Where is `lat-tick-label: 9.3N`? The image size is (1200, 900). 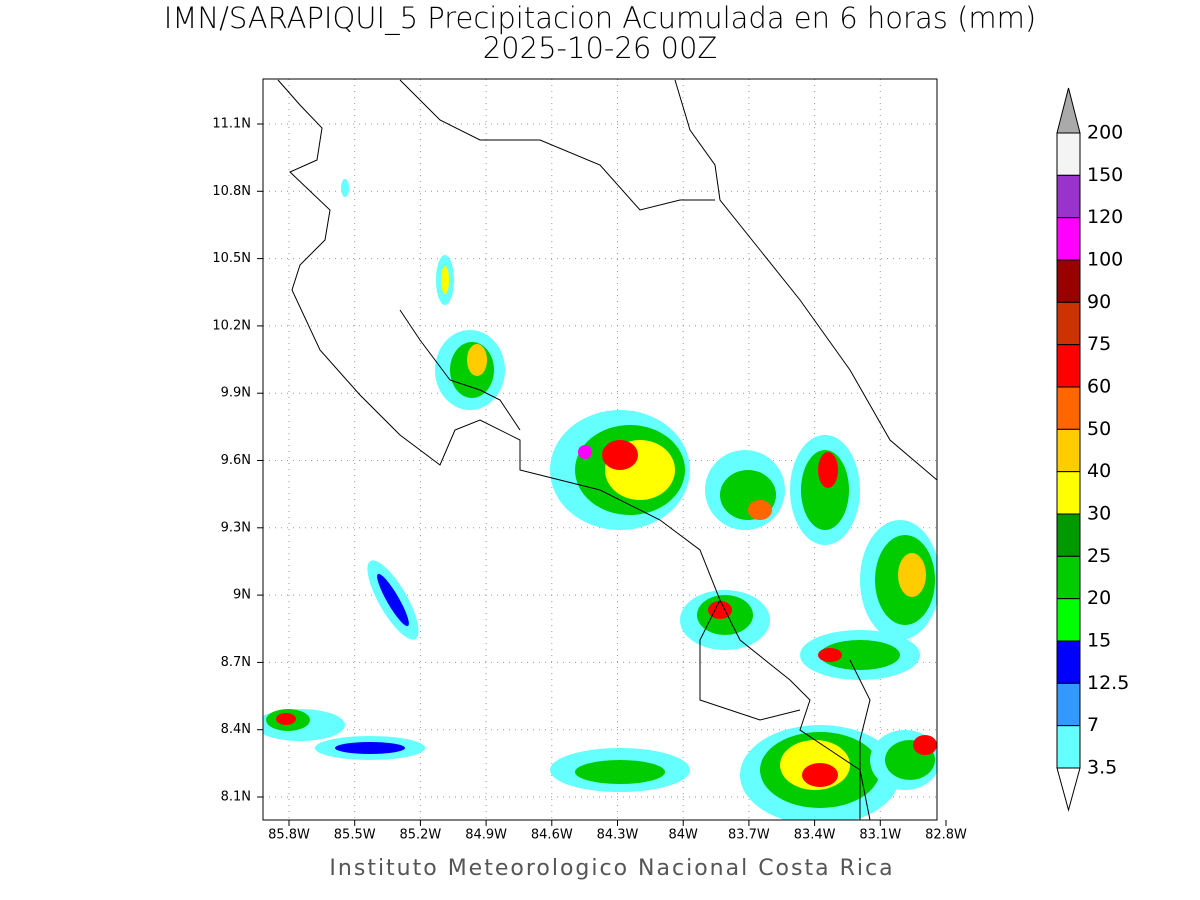 lat-tick-label: 9.3N is located at coordinates (236, 527).